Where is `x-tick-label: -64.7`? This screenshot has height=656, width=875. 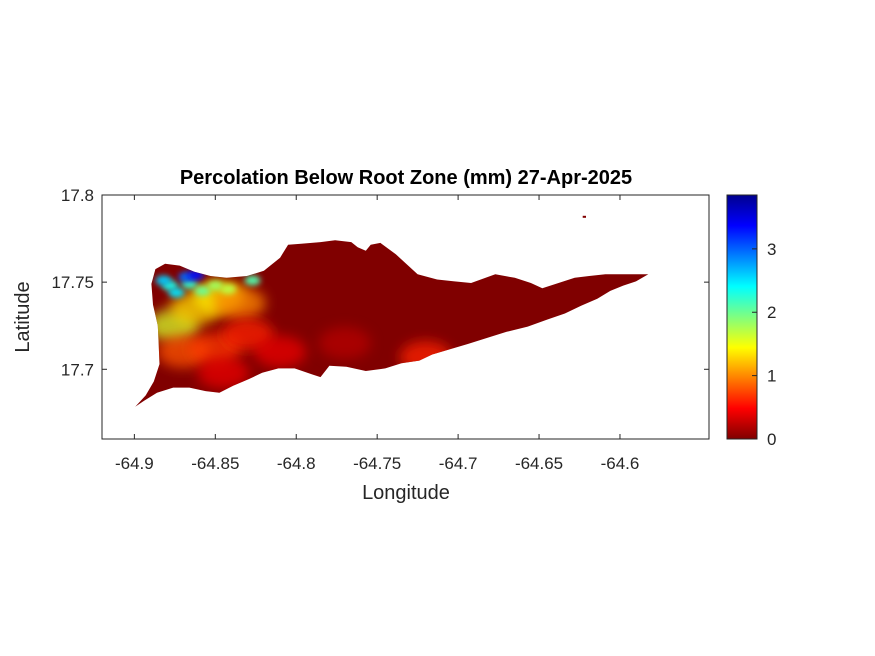 x-tick-label: -64.7 is located at coordinates (458, 463).